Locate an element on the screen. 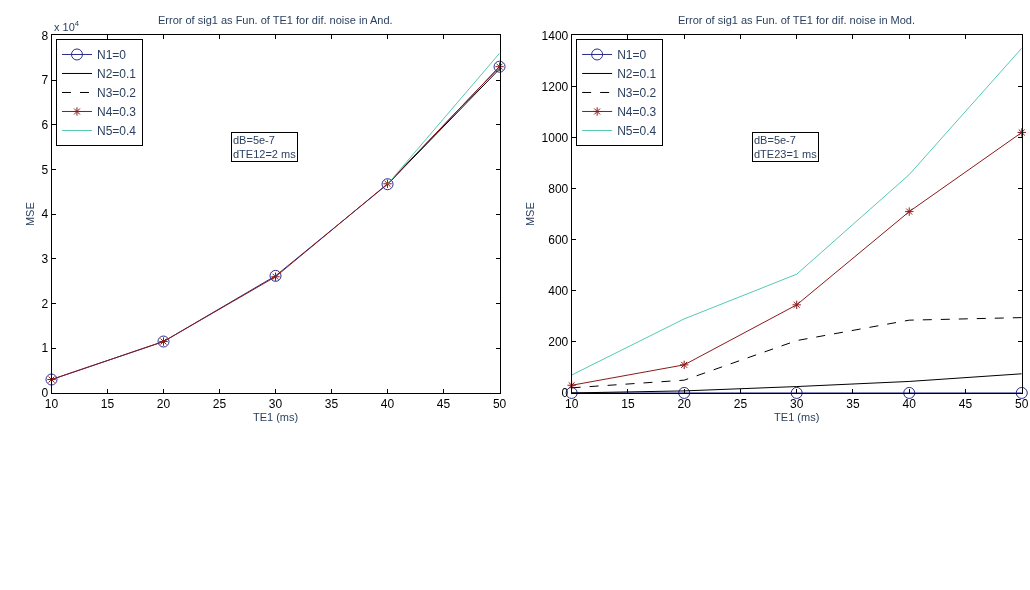  y-tick-label: 1 is located at coordinates (45, 348).